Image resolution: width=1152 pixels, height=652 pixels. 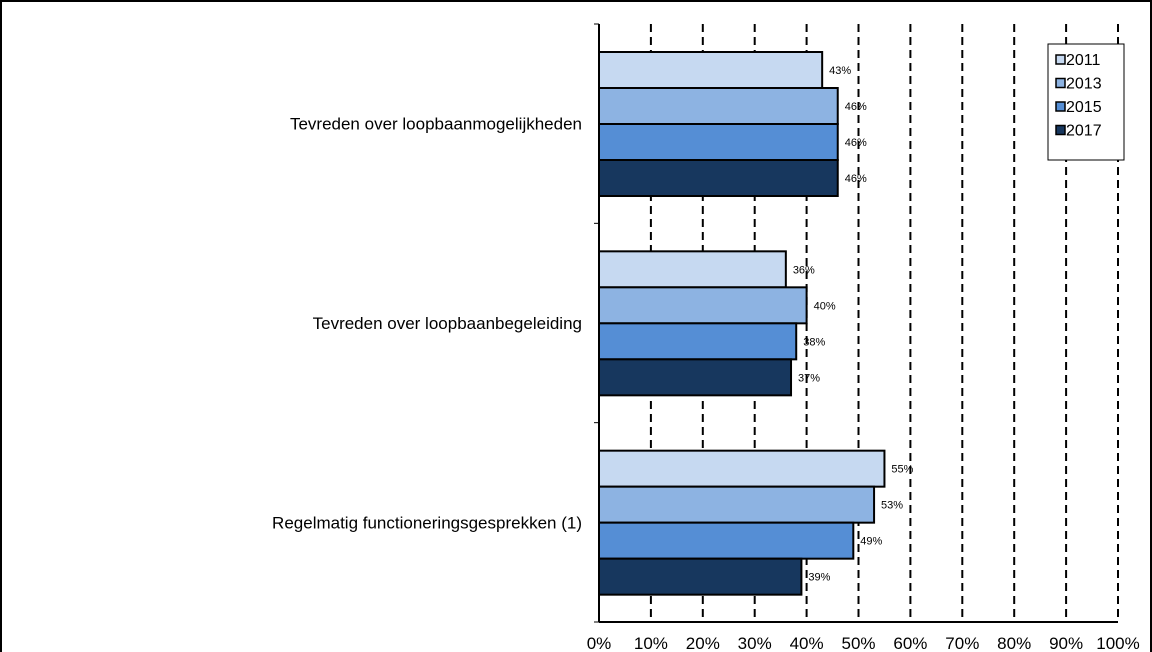 I want to click on x-tick-label: 30%, so click(x=755, y=643).